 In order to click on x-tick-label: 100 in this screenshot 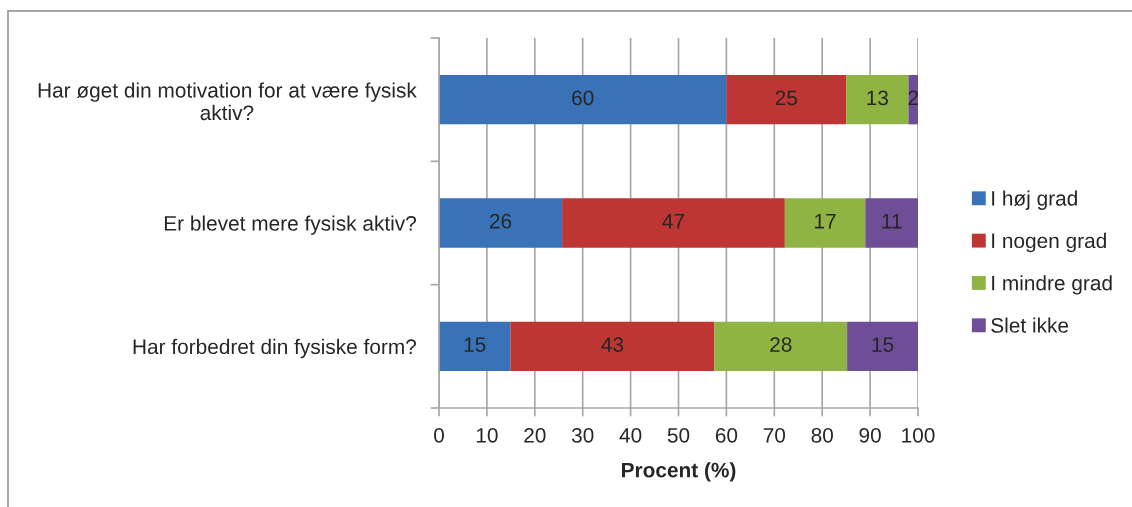, I will do `click(918, 435)`.